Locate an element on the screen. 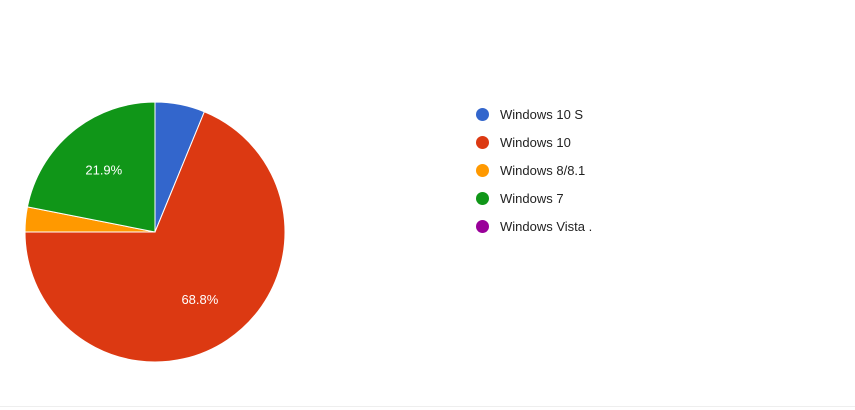 Image resolution: width=855 pixels, height=410 pixels. legend-item-windows-7: Windows 7 is located at coordinates (586, 198).